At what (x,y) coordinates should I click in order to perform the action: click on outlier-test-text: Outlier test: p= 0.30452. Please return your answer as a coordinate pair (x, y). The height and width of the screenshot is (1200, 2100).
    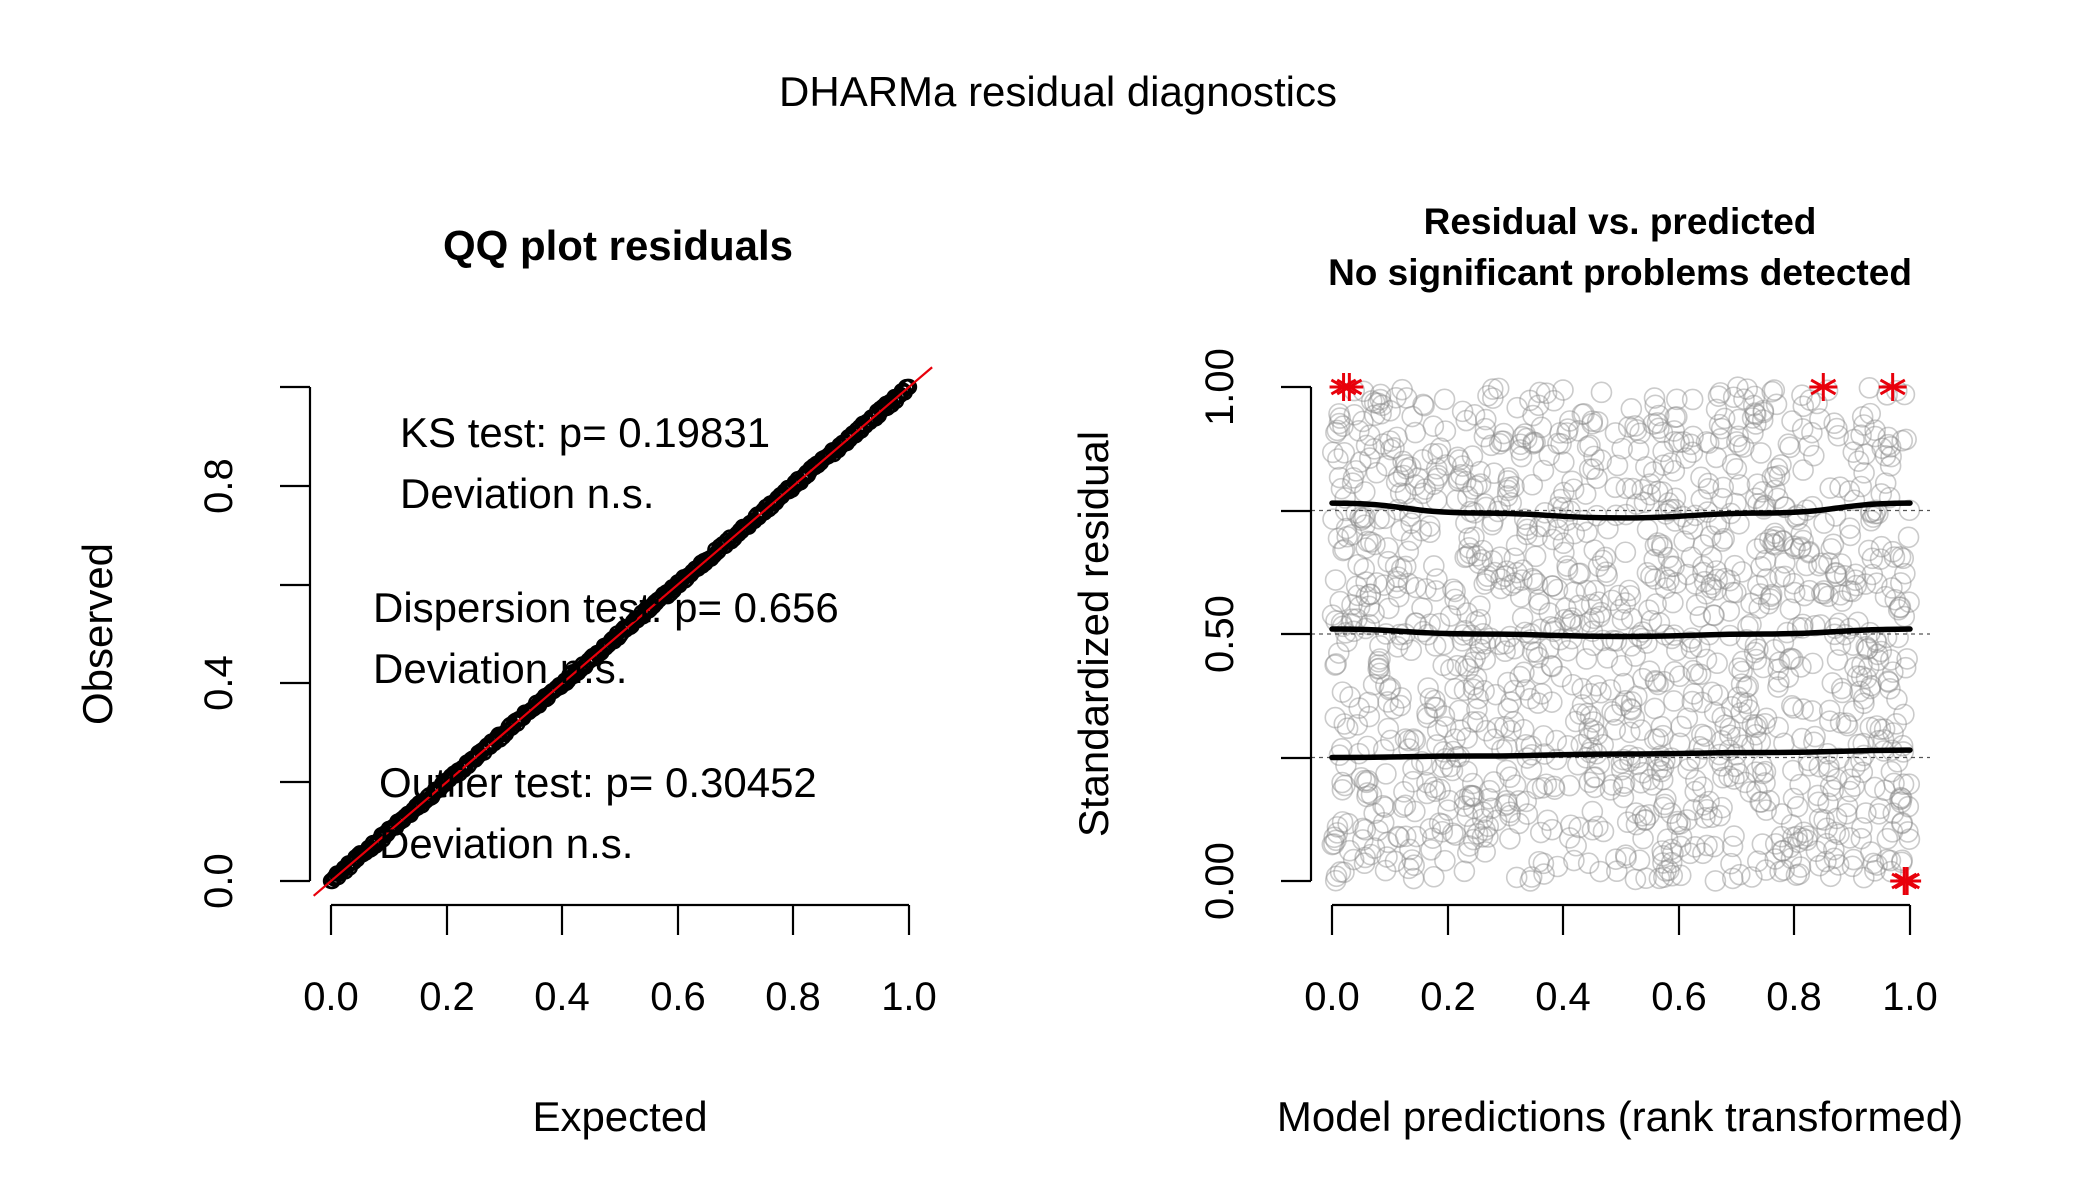
    Looking at the image, I should click on (598, 782).